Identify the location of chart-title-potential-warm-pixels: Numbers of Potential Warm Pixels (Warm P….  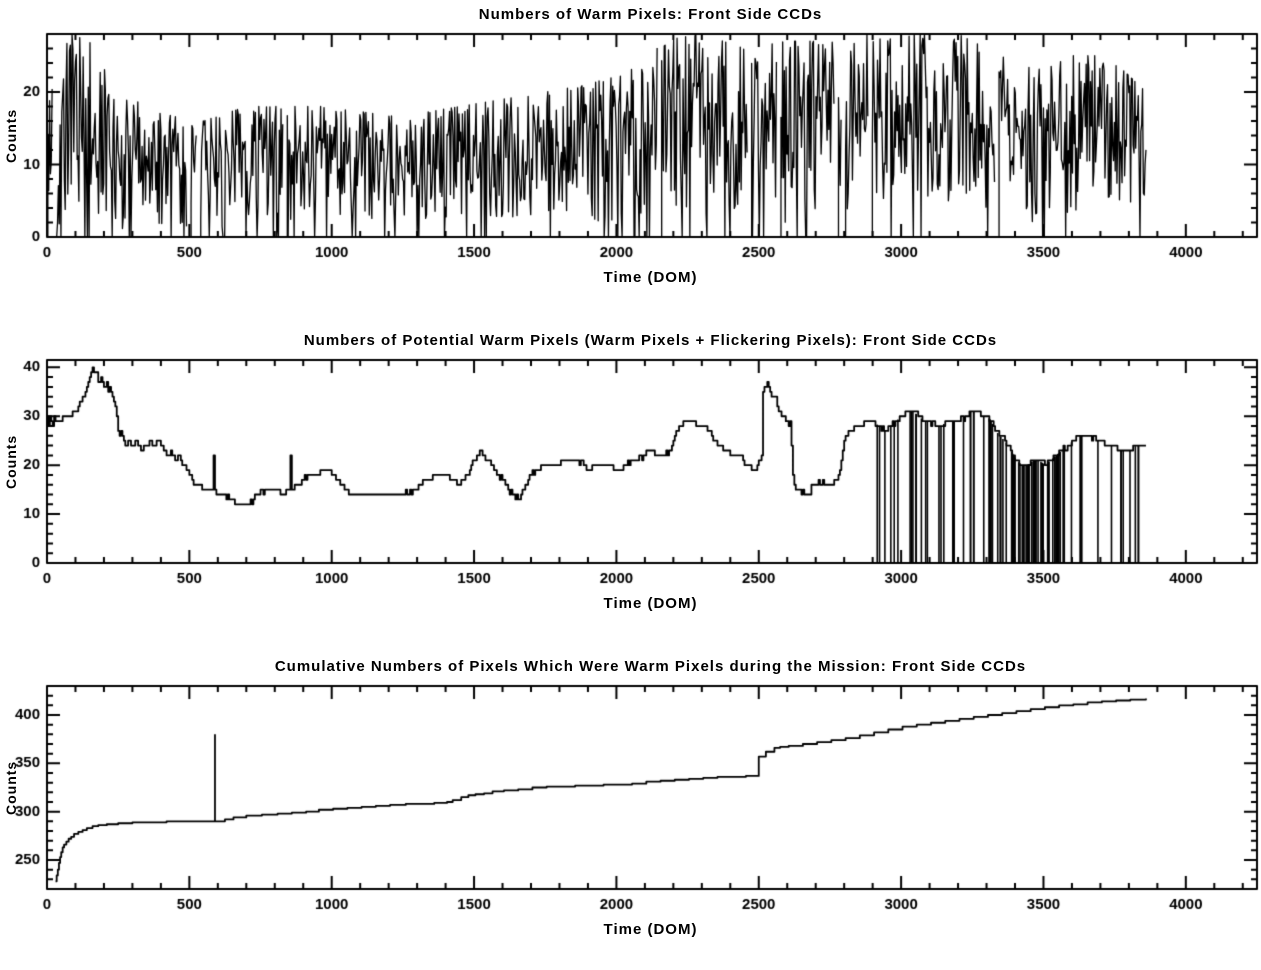
(650, 340).